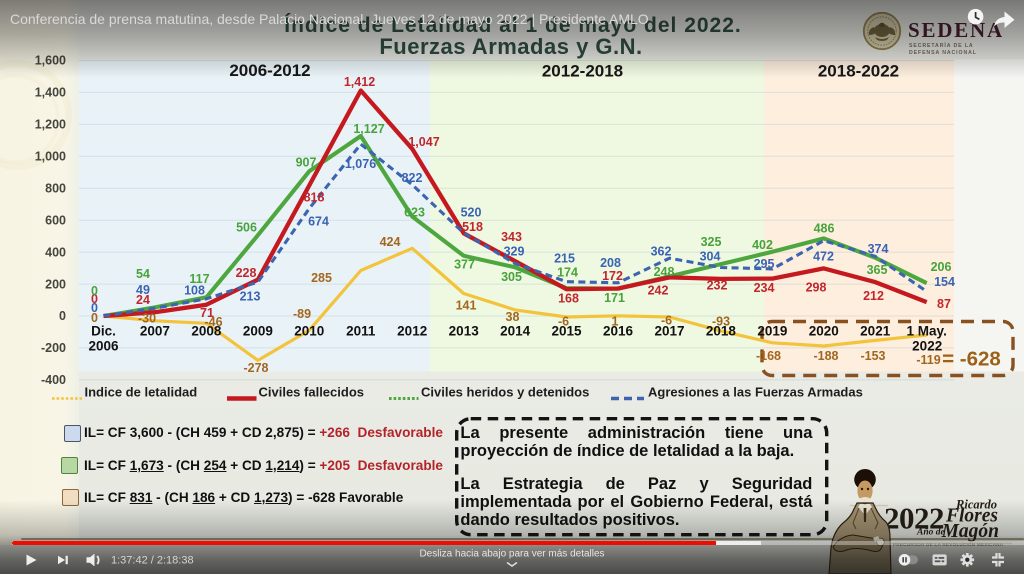 Image resolution: width=1024 pixels, height=574 pixels. Describe the element at coordinates (359, 82) in the screenshot. I see `svg-text: 1,412` at that location.